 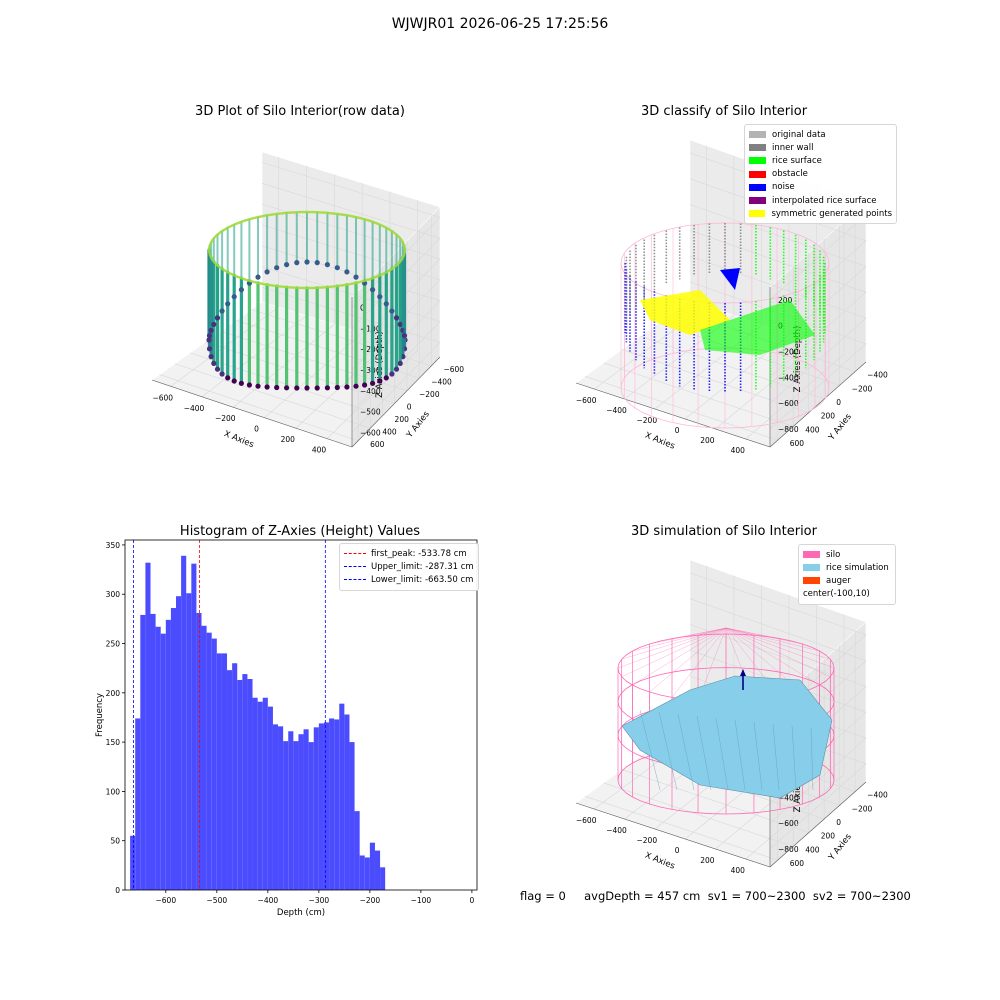 I want to click on p4-gridline-y, so click(x=681, y=828).